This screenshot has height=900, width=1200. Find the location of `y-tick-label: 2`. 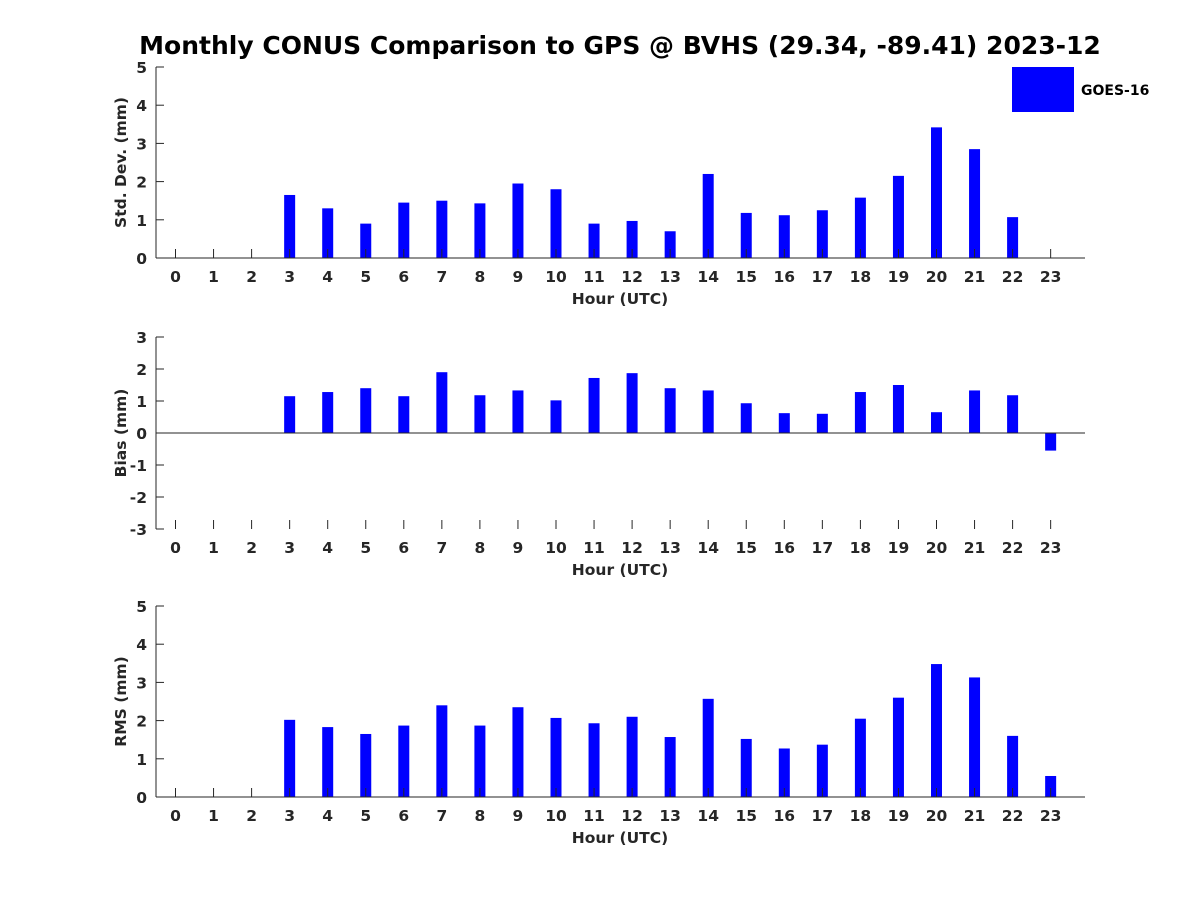

y-tick-label: 2 is located at coordinates (141, 183).